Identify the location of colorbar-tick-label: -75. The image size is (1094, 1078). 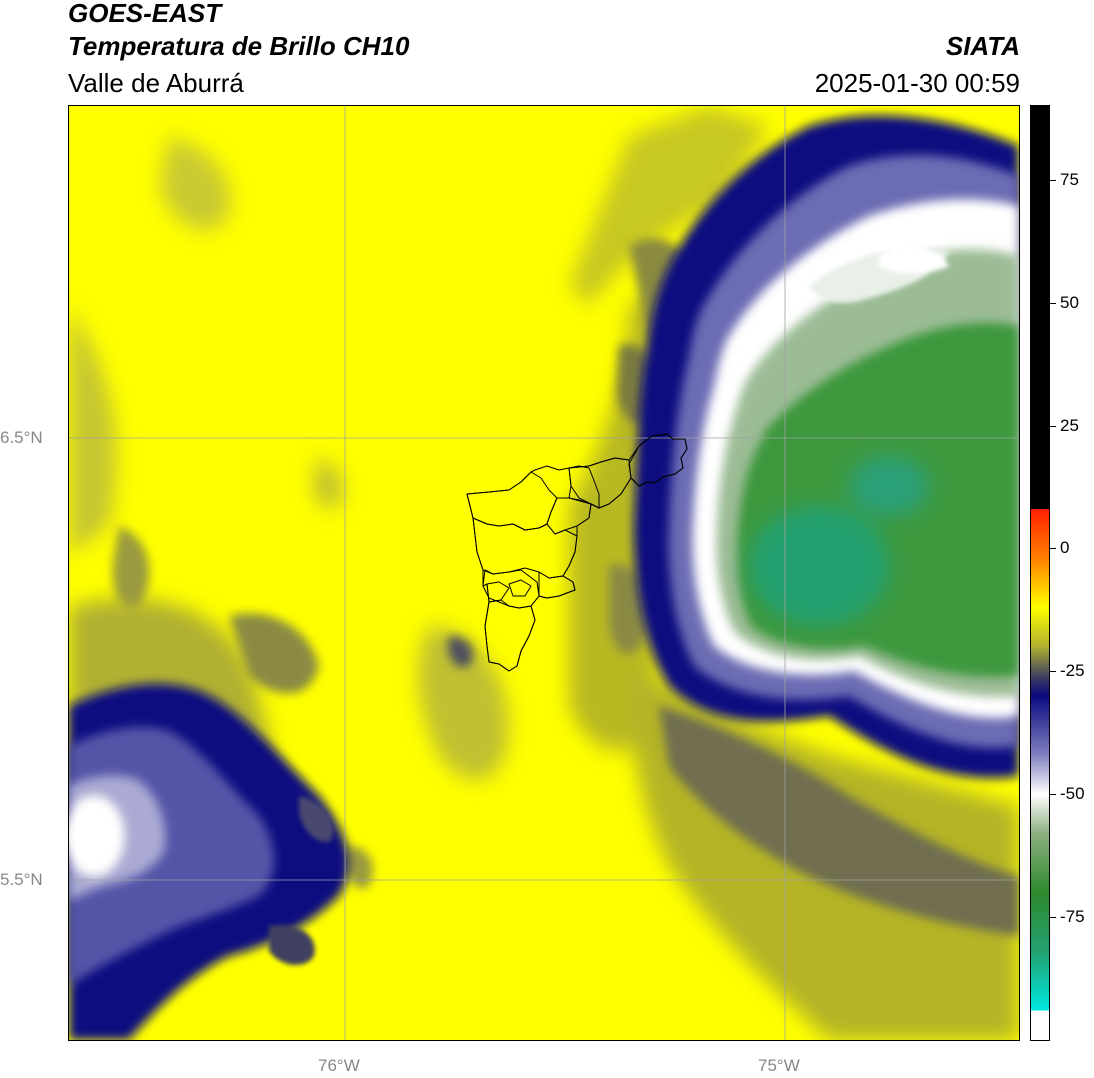
(1072, 917).